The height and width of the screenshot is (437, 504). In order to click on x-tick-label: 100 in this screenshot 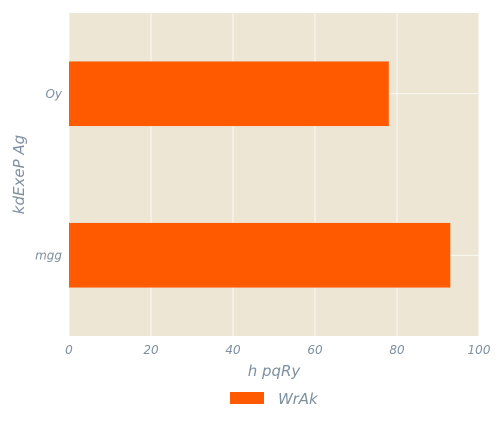, I will do `click(479, 350)`.